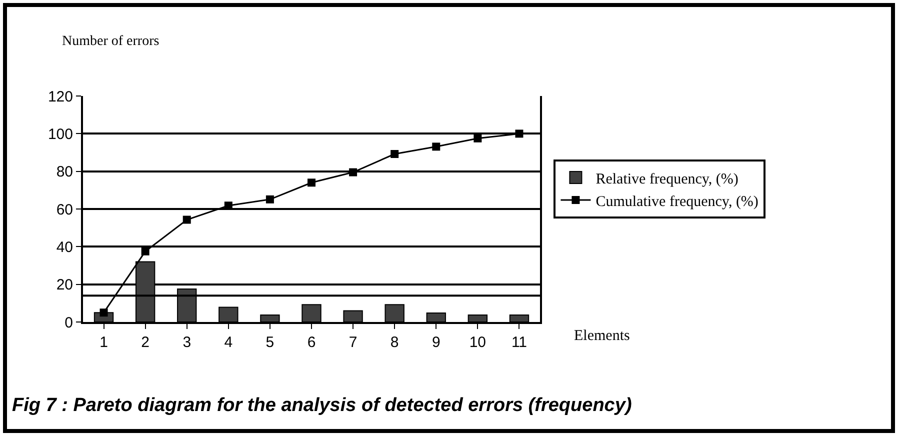 The height and width of the screenshot is (442, 904). I want to click on y-tick-label: 120, so click(60, 97).